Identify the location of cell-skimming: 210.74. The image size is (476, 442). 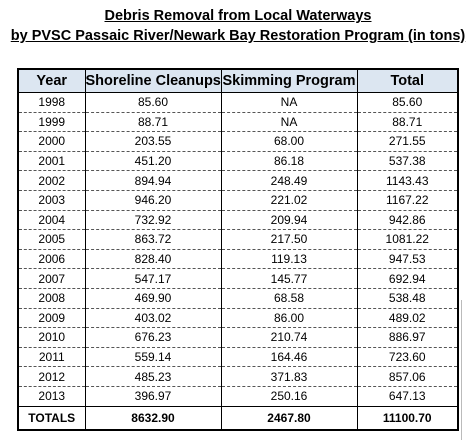
(288, 337).